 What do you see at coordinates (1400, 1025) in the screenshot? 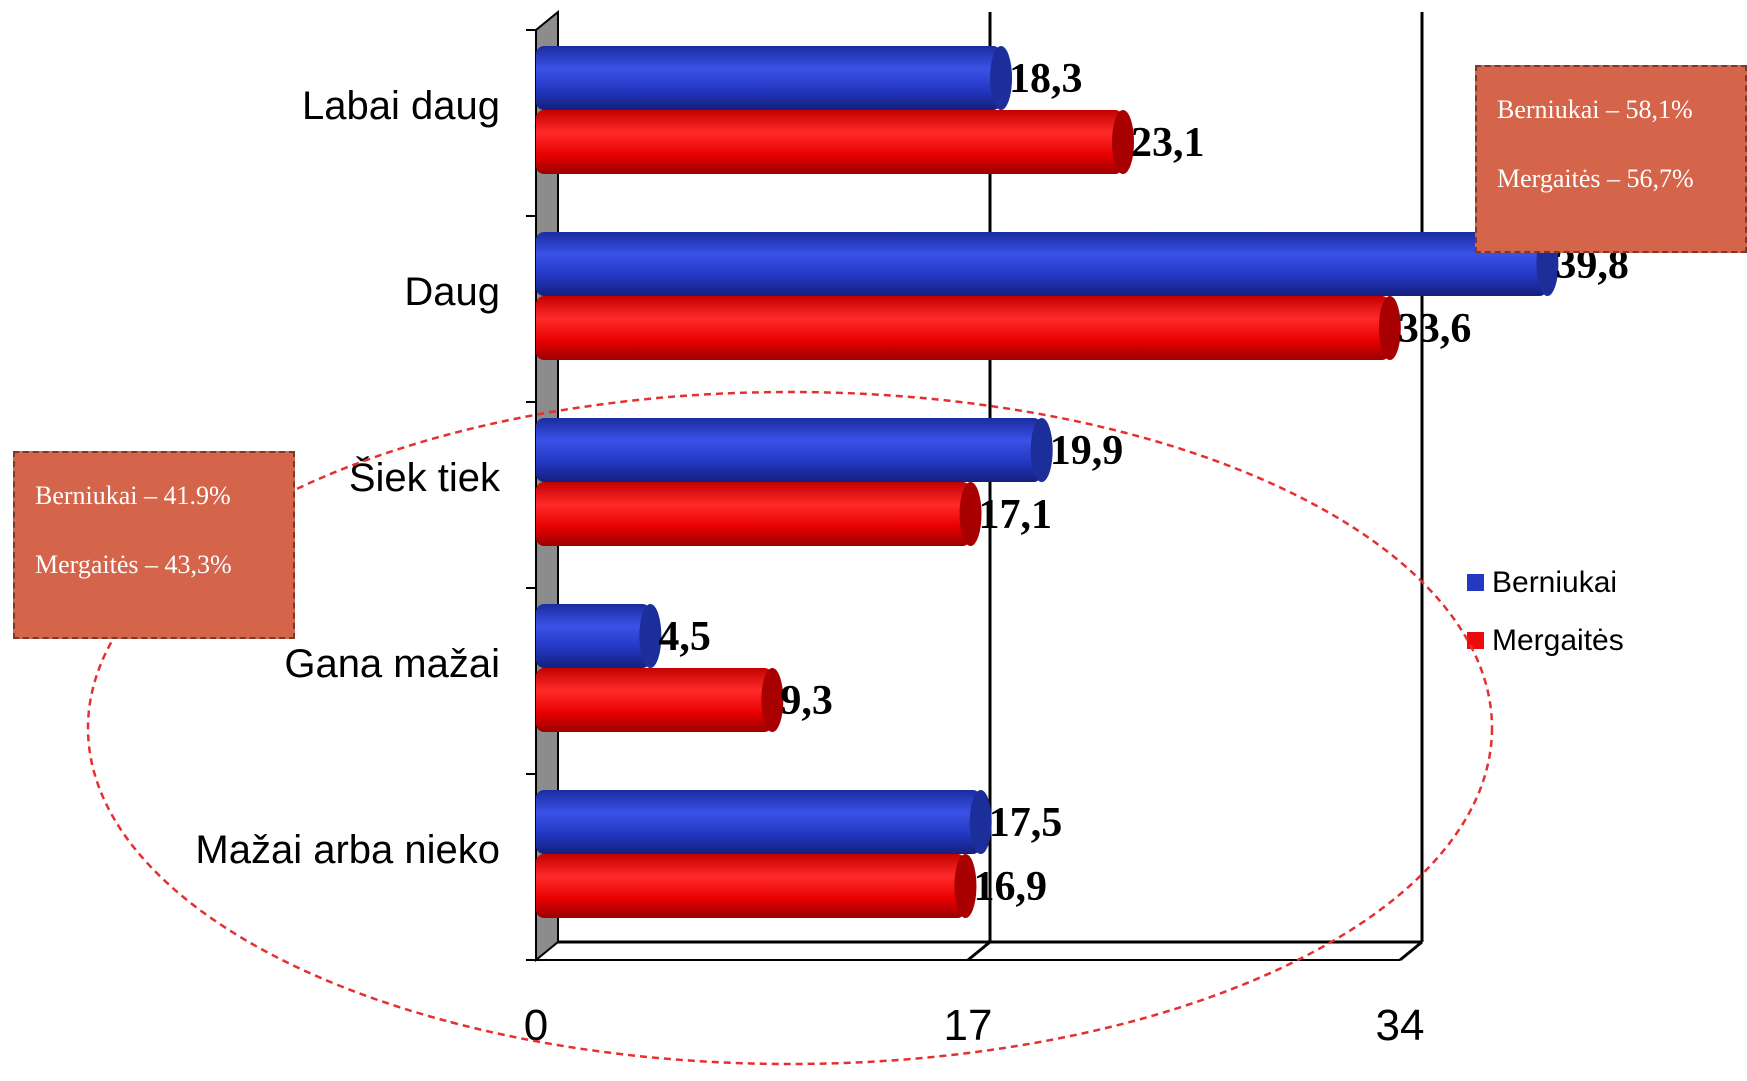
I see `x-tick-label-2: 34` at bounding box center [1400, 1025].